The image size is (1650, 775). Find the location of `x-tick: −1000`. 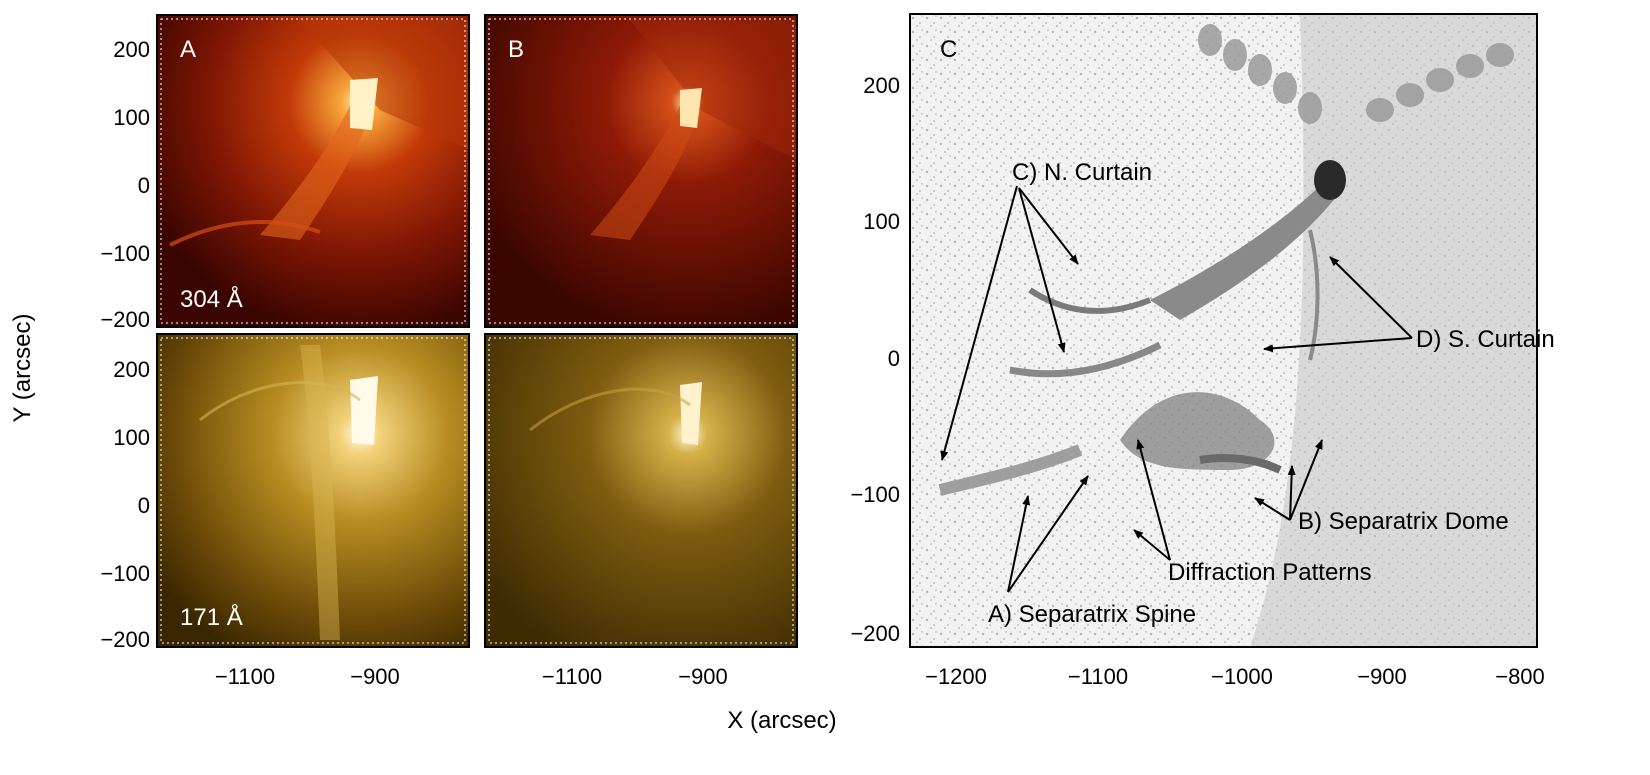

x-tick: −1000 is located at coordinates (1242, 676).